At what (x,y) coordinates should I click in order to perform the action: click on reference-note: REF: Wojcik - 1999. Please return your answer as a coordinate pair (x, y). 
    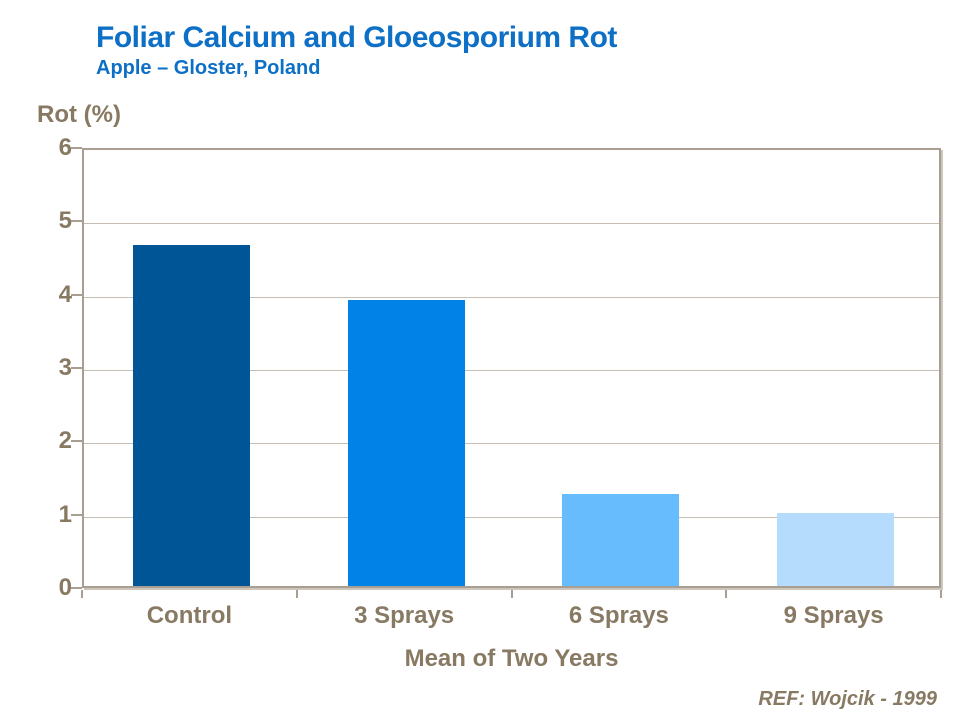
    Looking at the image, I should click on (847, 699).